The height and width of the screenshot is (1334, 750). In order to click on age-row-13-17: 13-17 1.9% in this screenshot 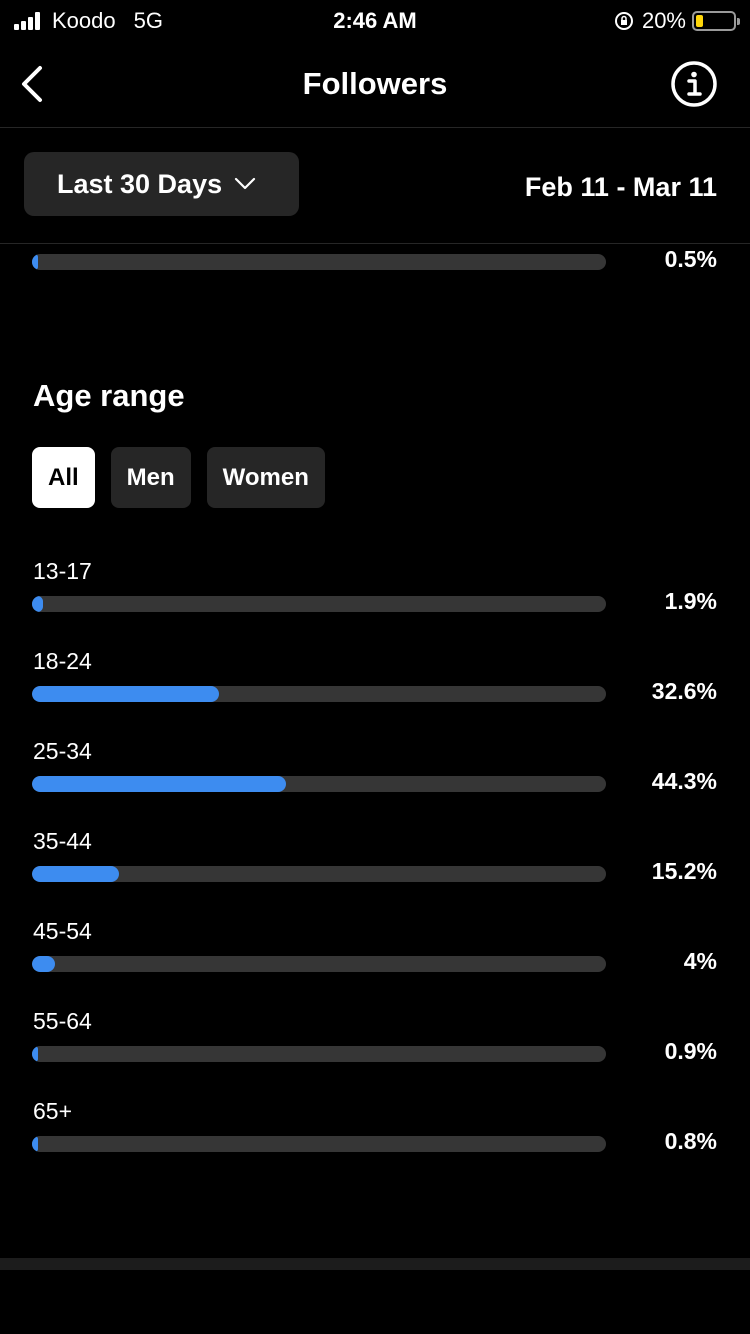, I will do `click(375, 595)`.